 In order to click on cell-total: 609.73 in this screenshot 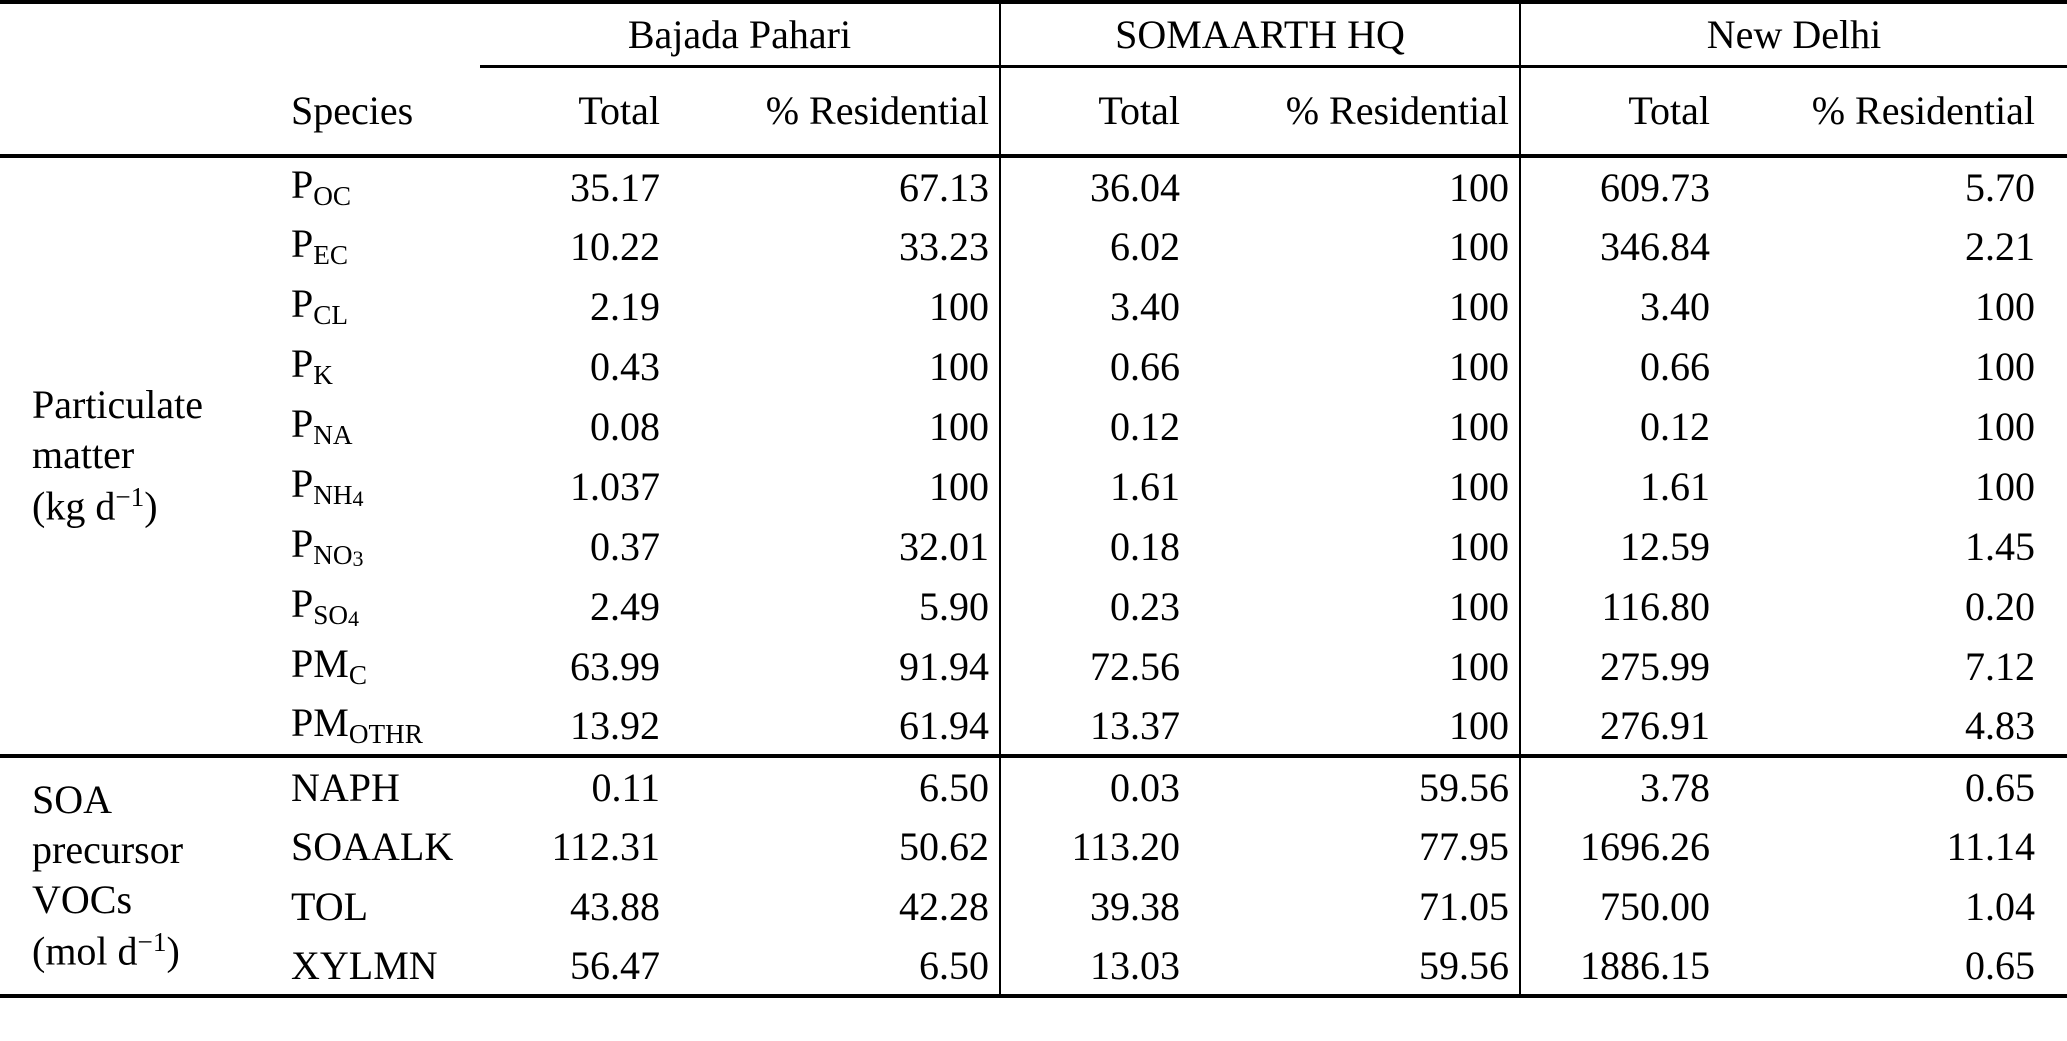, I will do `click(1619, 186)`.